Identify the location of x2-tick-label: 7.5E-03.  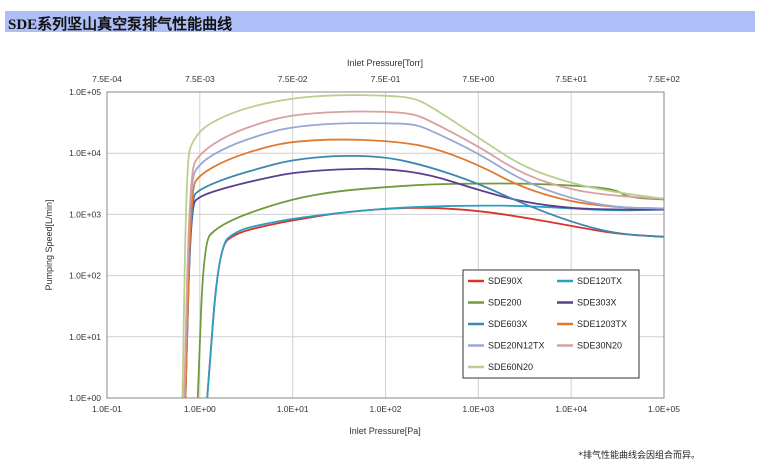
(200, 79).